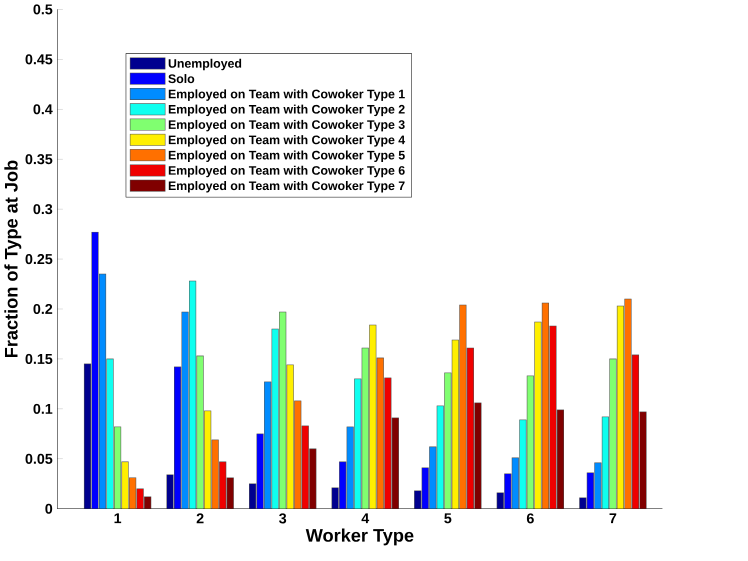 The width and height of the screenshot is (748, 561). I want to click on y-tick-label: 0.4, so click(43, 109).